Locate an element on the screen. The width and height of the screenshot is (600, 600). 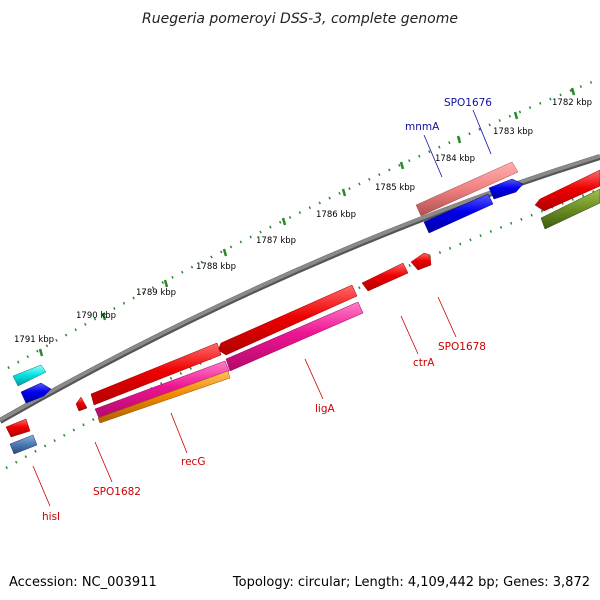
kbp-label: 1786 kbp is located at coordinates (336, 215).